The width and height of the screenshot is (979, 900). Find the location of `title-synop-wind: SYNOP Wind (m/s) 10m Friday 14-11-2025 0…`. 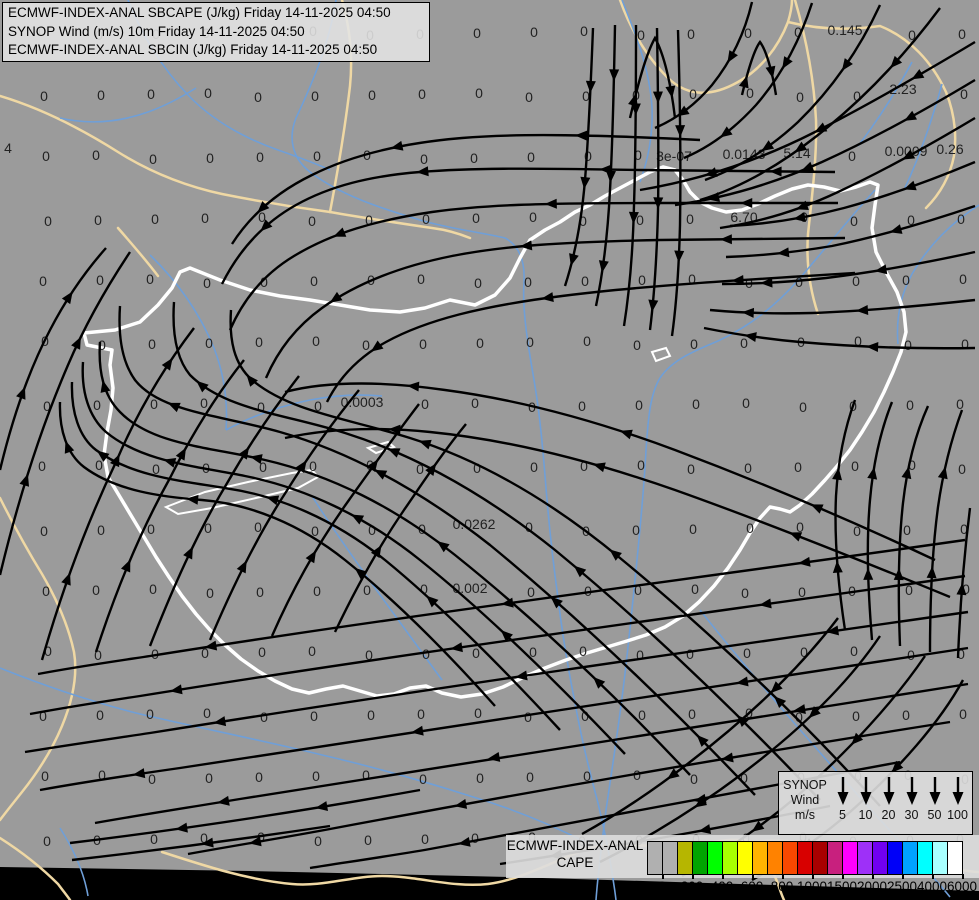

title-synop-wind: SYNOP Wind (m/s) 10m Friday 14-11-2025 0… is located at coordinates (156, 31).